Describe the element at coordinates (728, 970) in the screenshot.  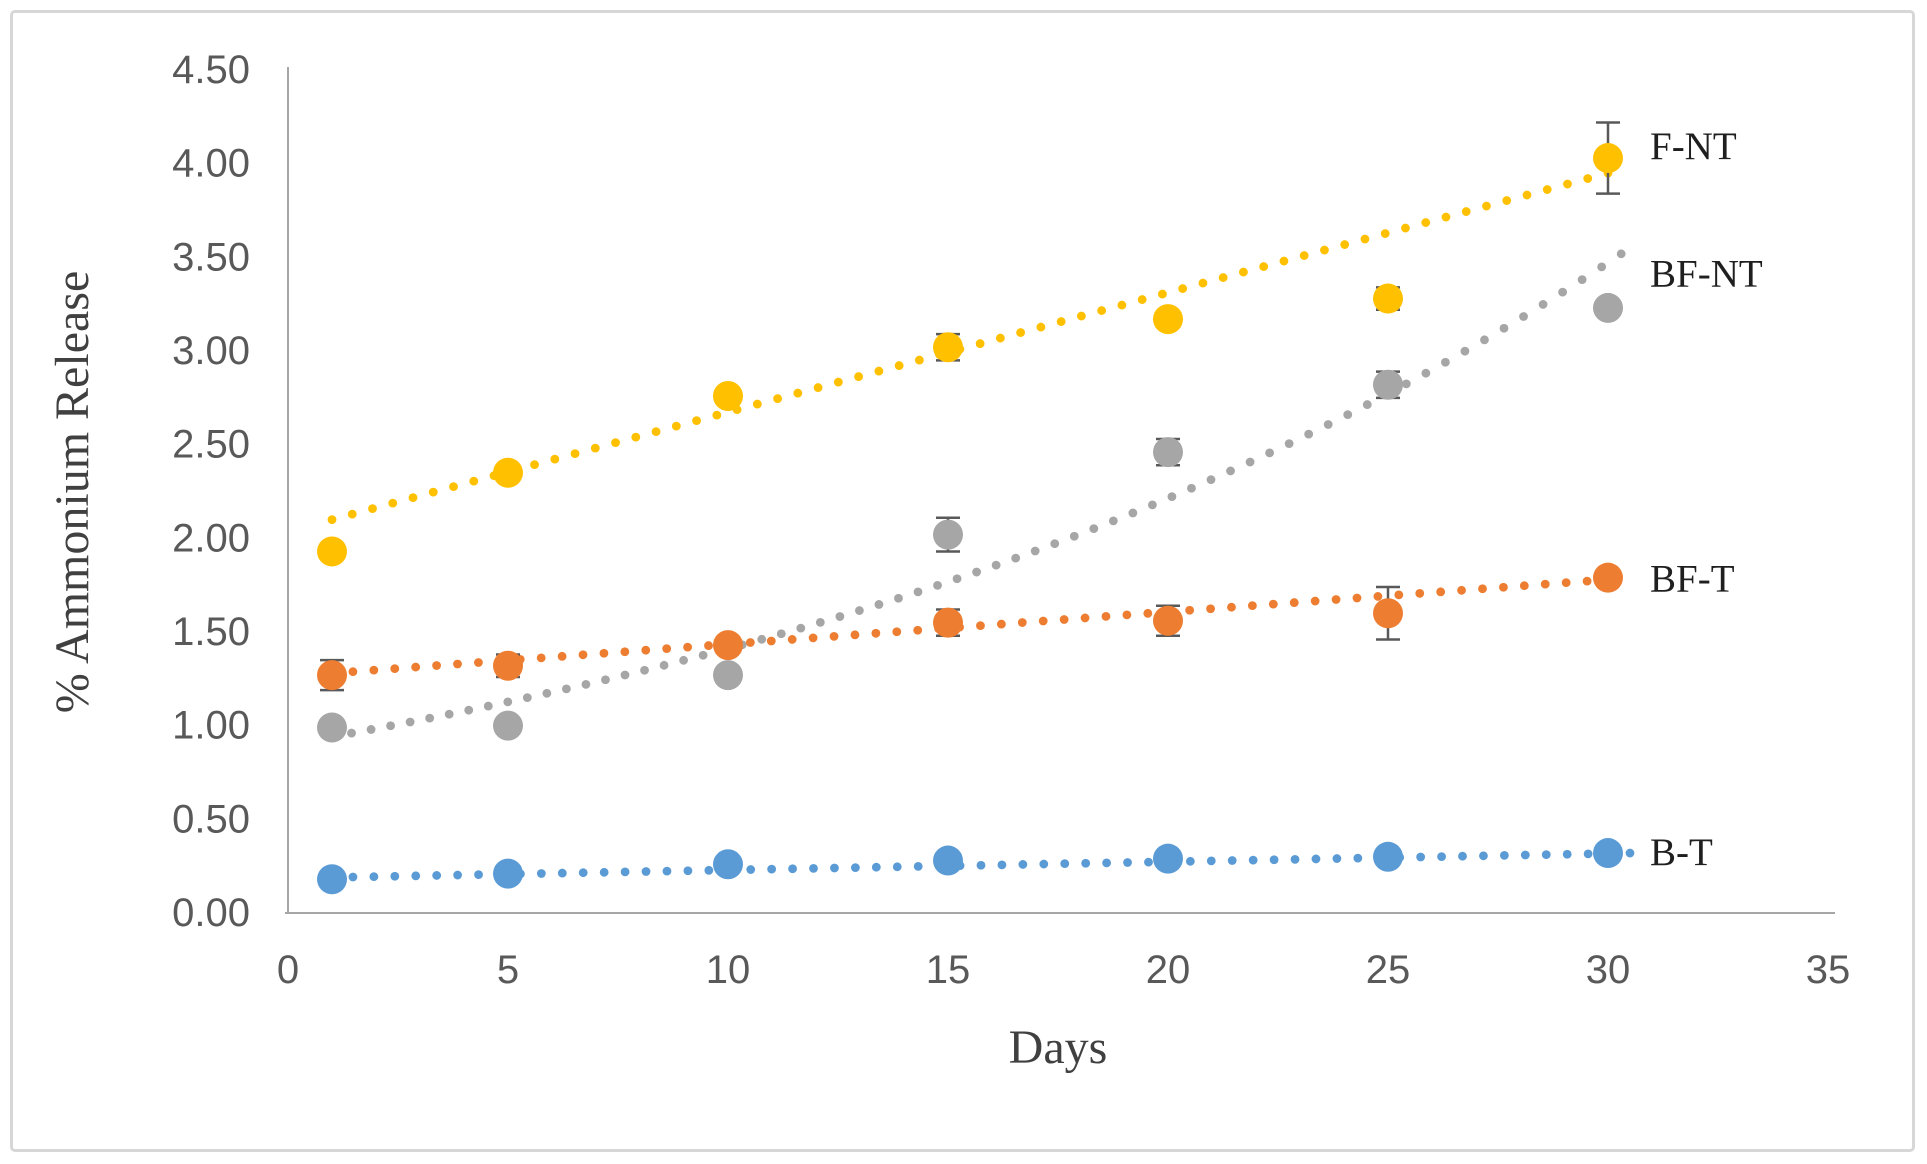
I see `svg-text: 10` at that location.